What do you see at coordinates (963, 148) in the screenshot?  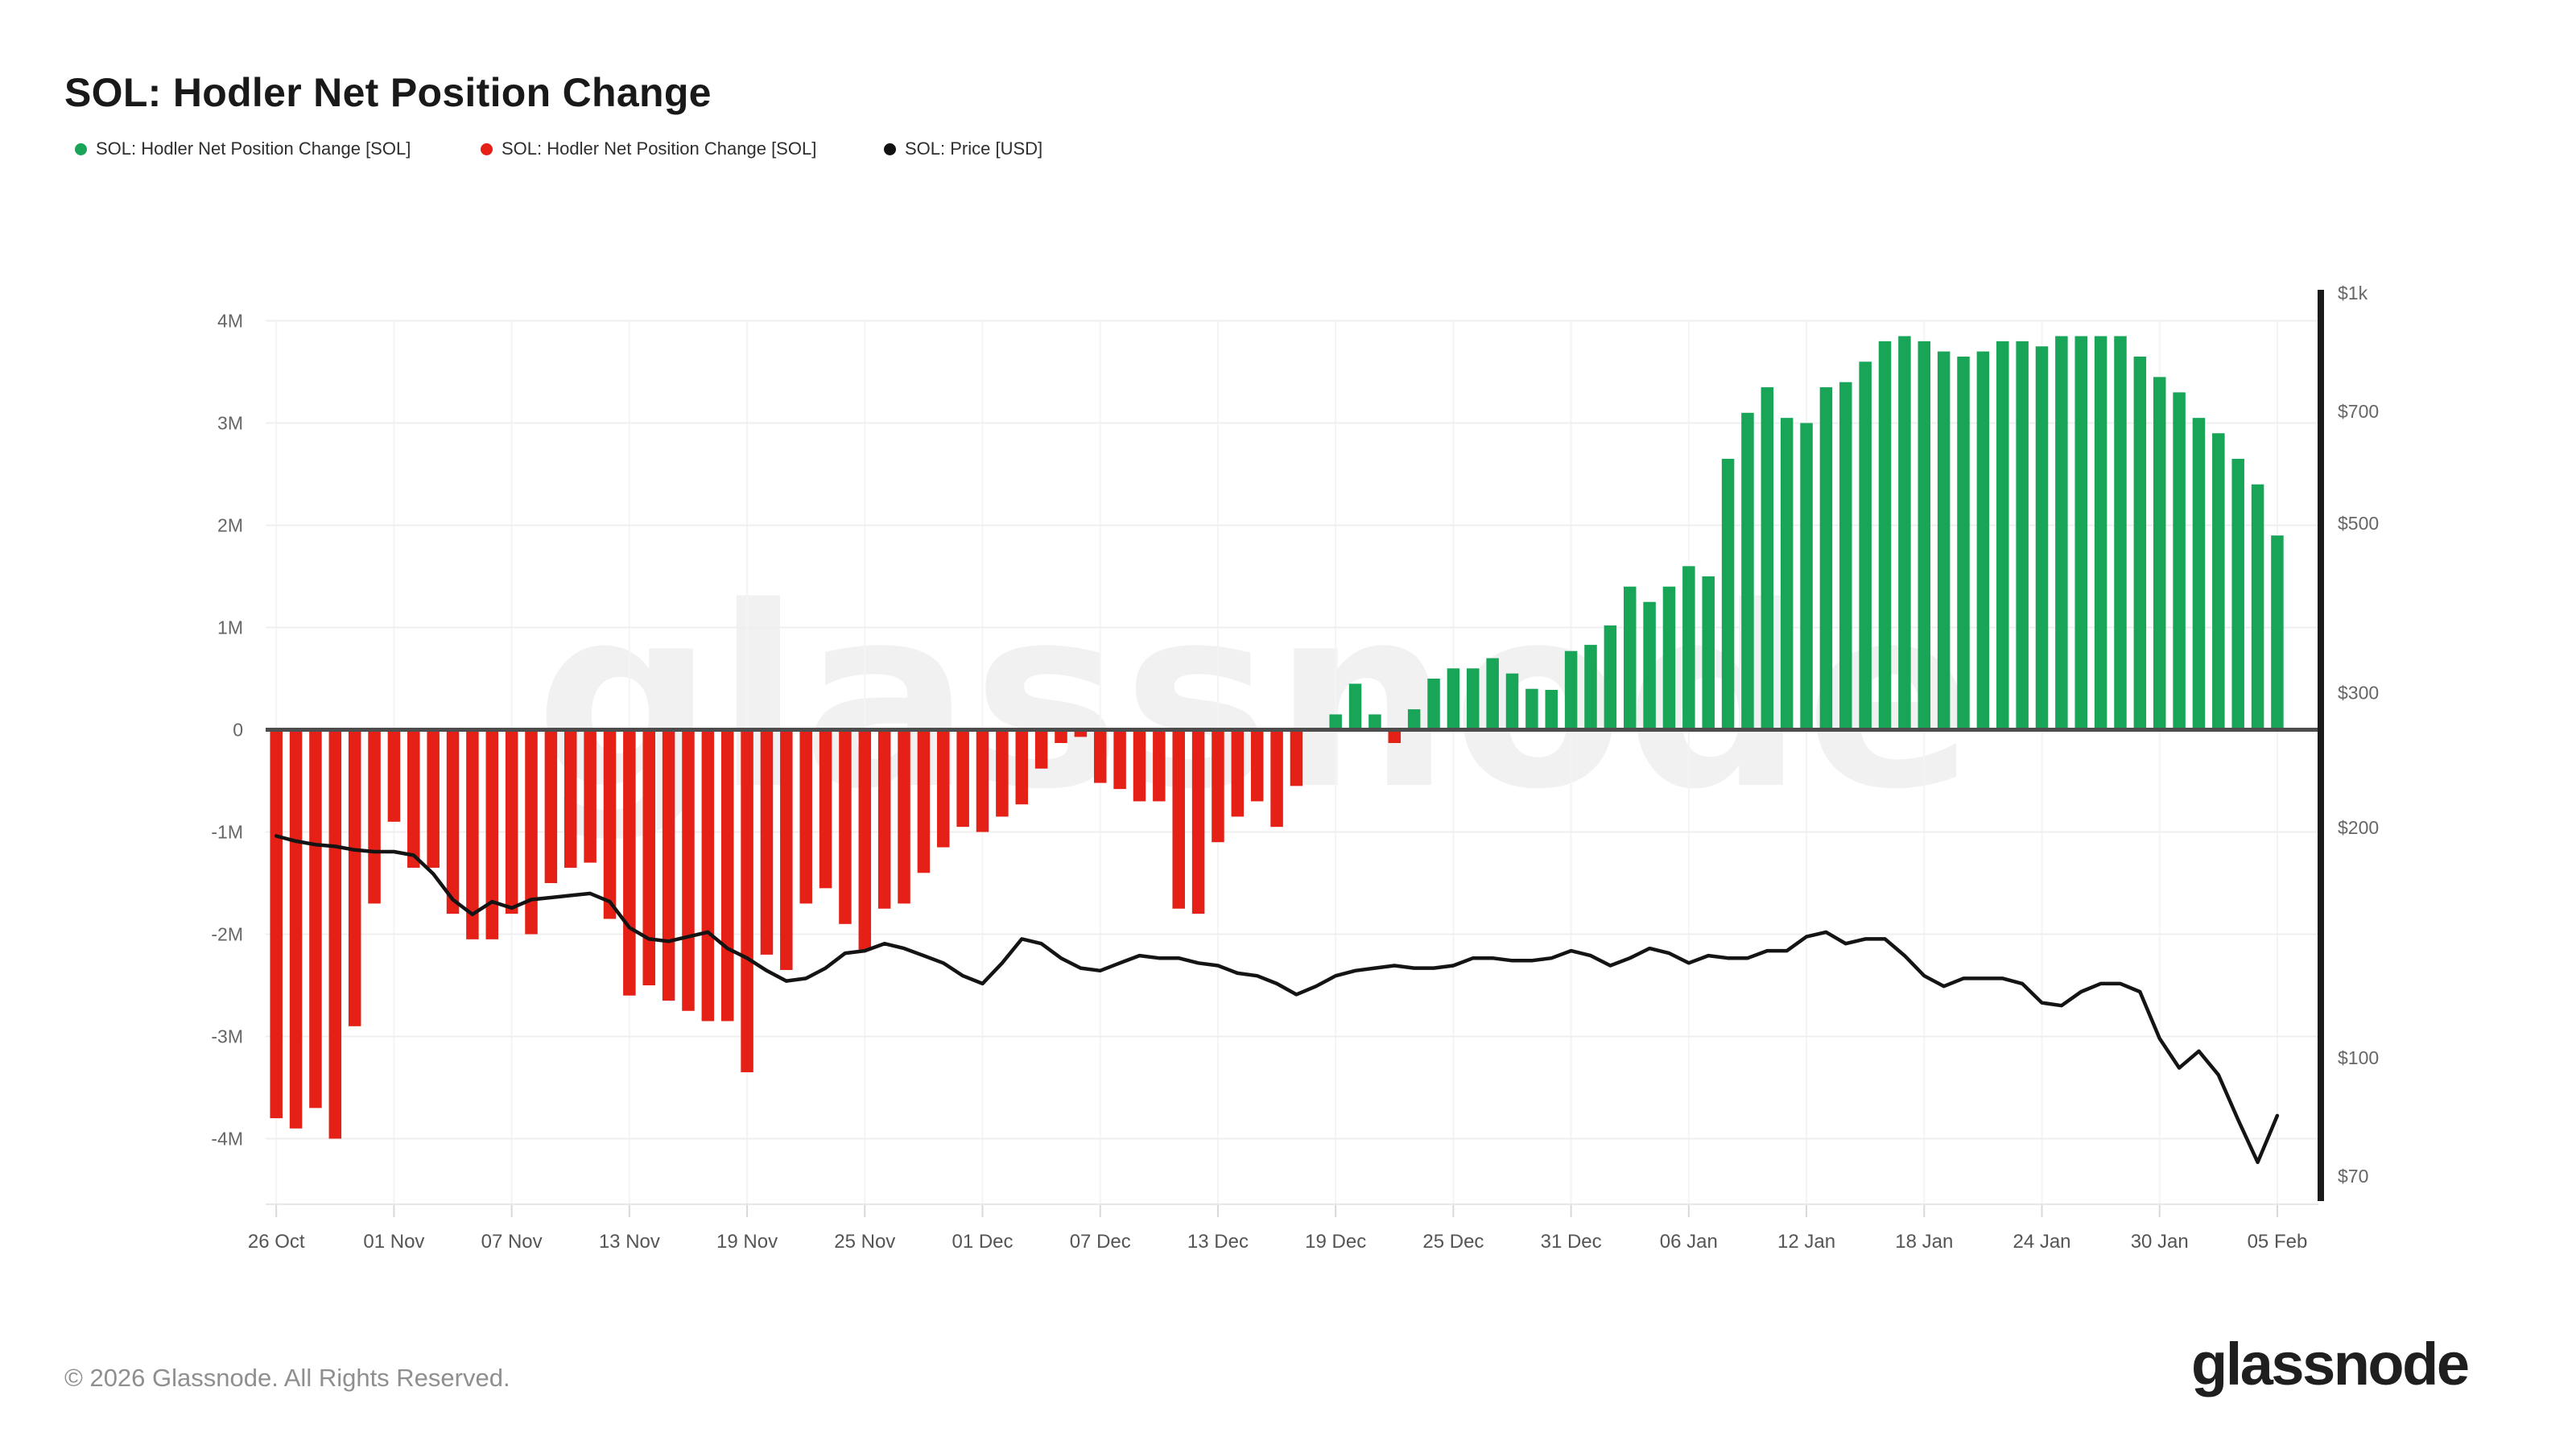 I see `legend-item-price: SOL: Price [USD]` at bounding box center [963, 148].